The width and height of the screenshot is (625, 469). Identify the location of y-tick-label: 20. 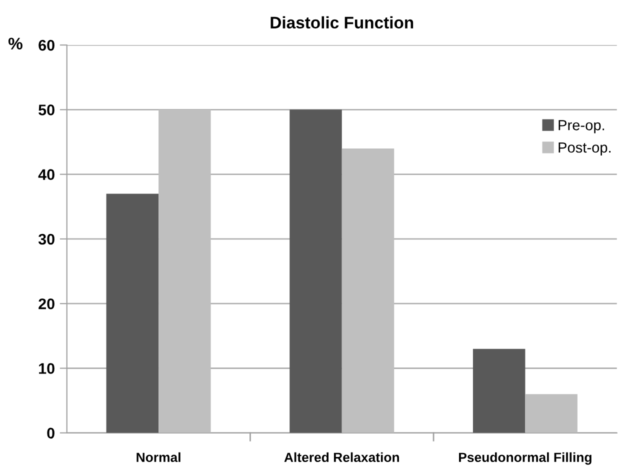
(46, 304).